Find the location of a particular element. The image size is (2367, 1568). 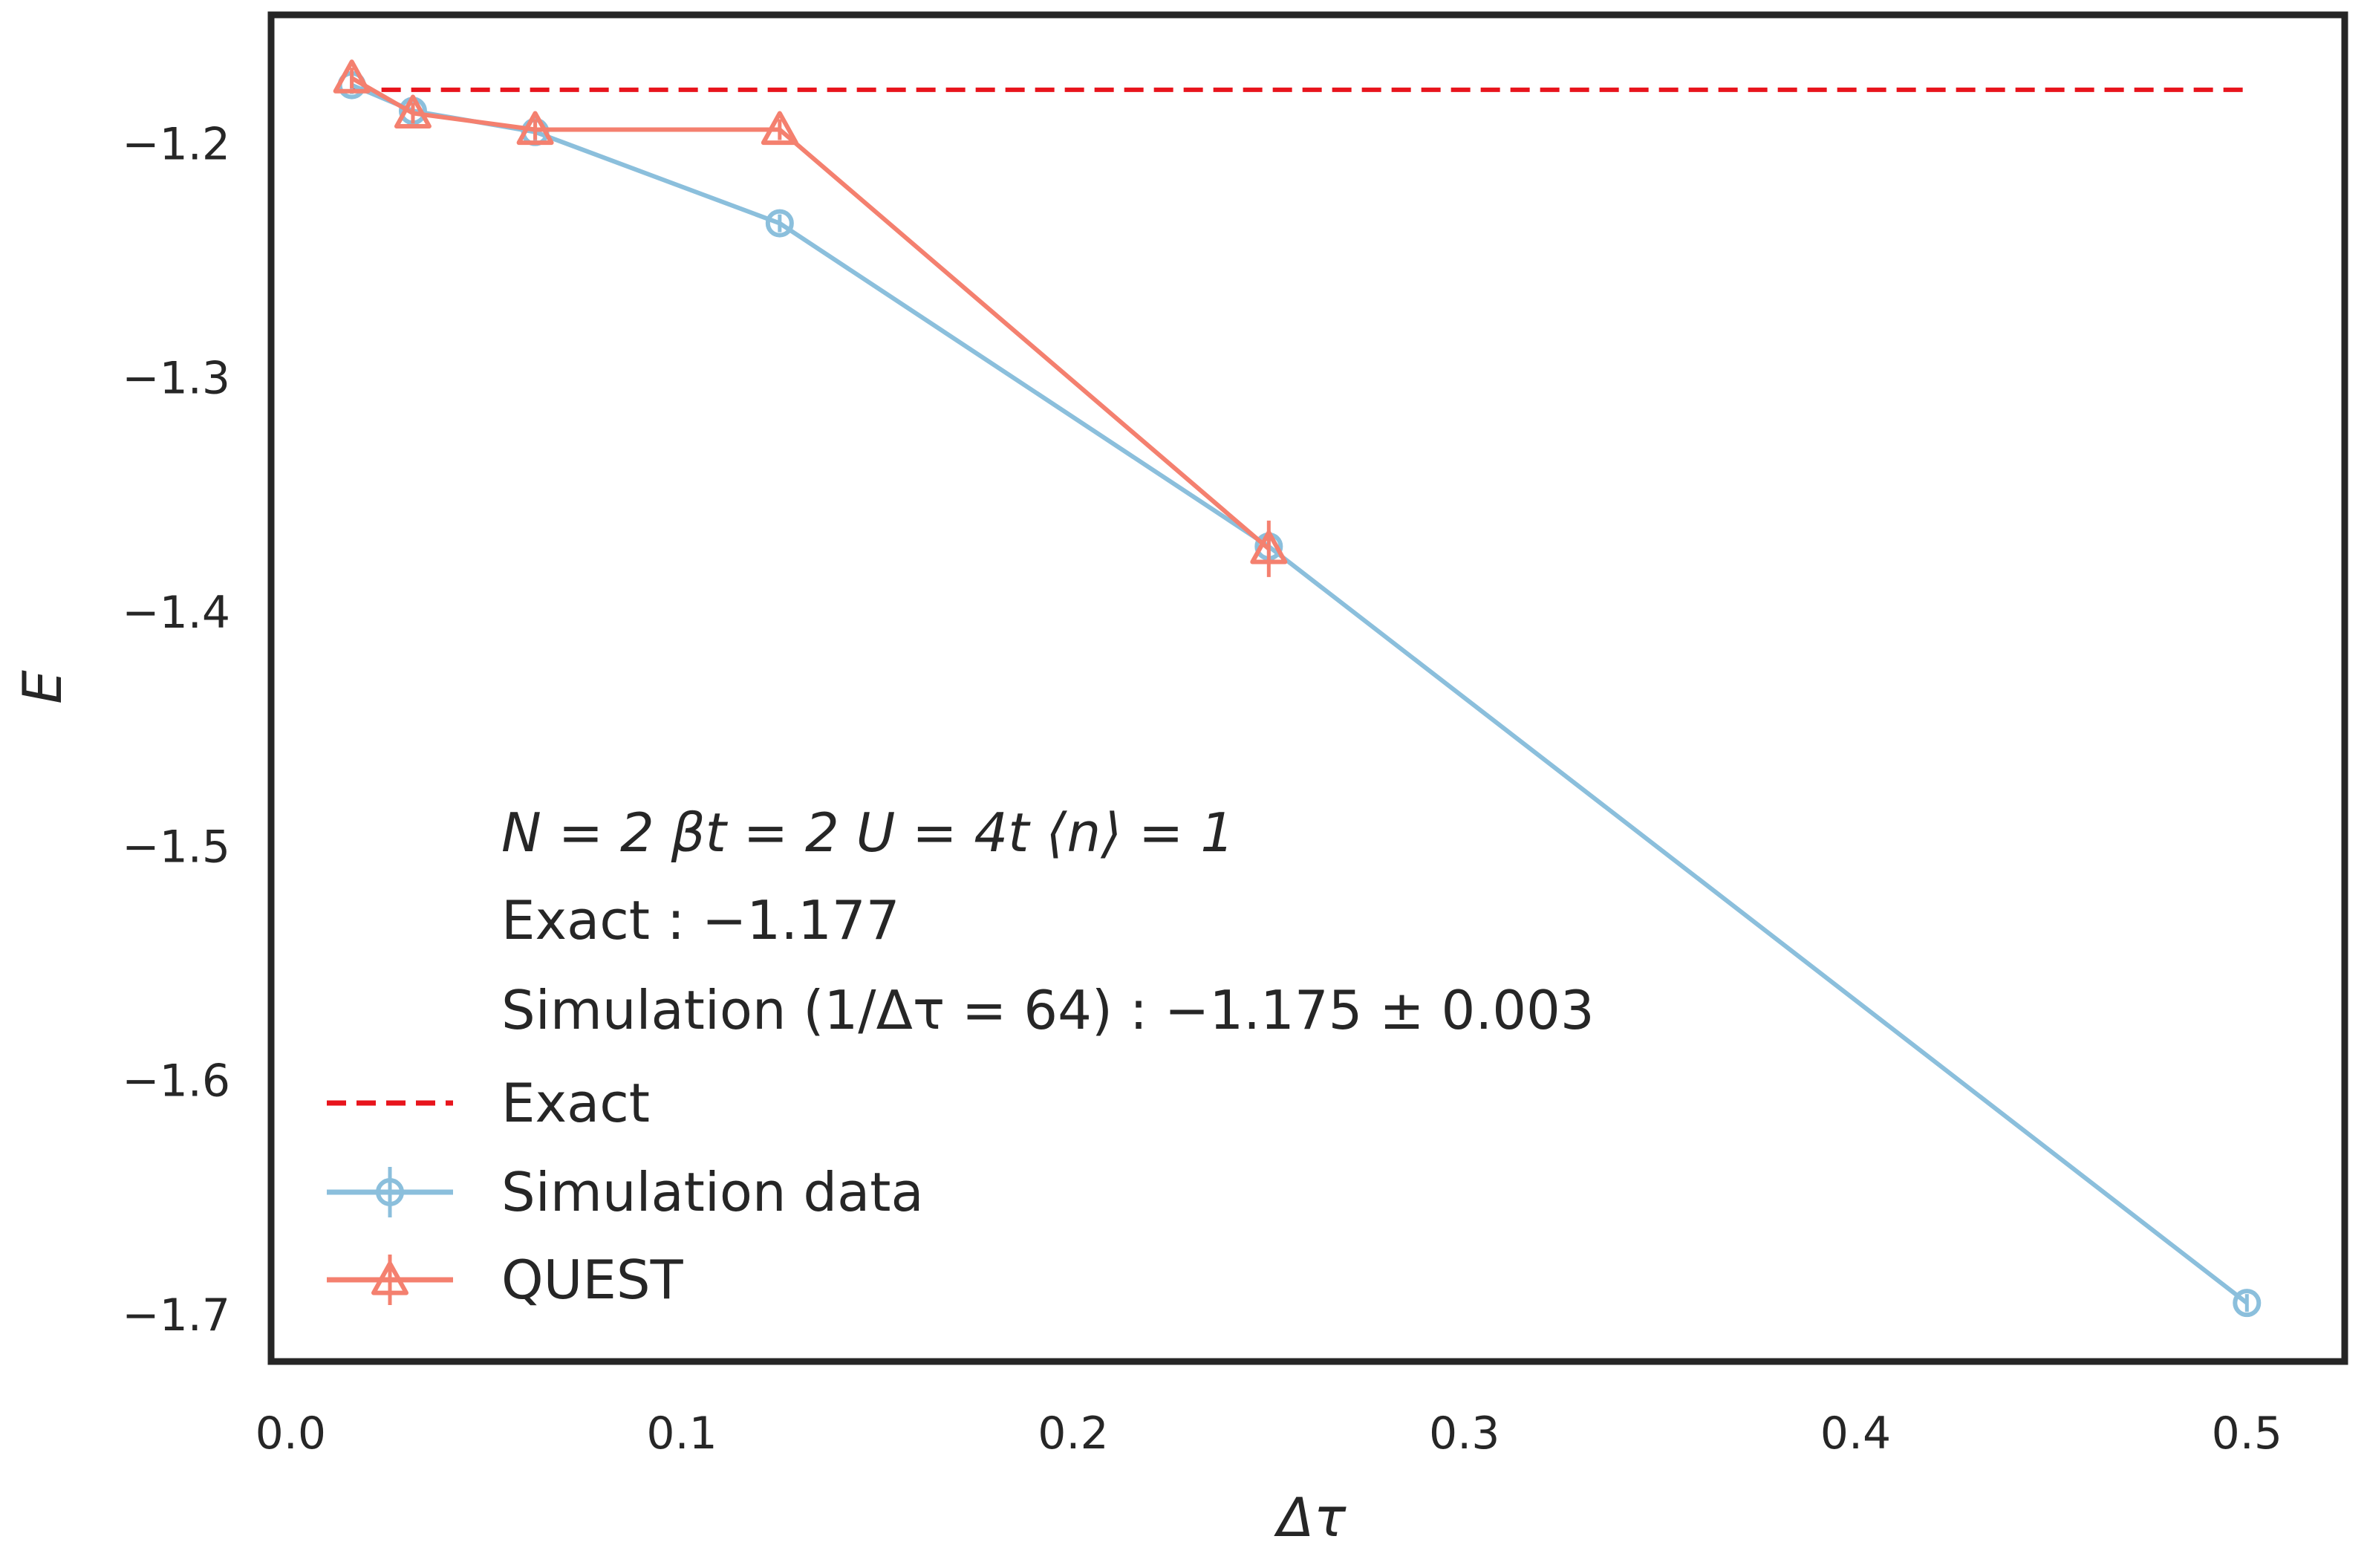

x-tick-label: 0.4 is located at coordinates (1855, 1434).